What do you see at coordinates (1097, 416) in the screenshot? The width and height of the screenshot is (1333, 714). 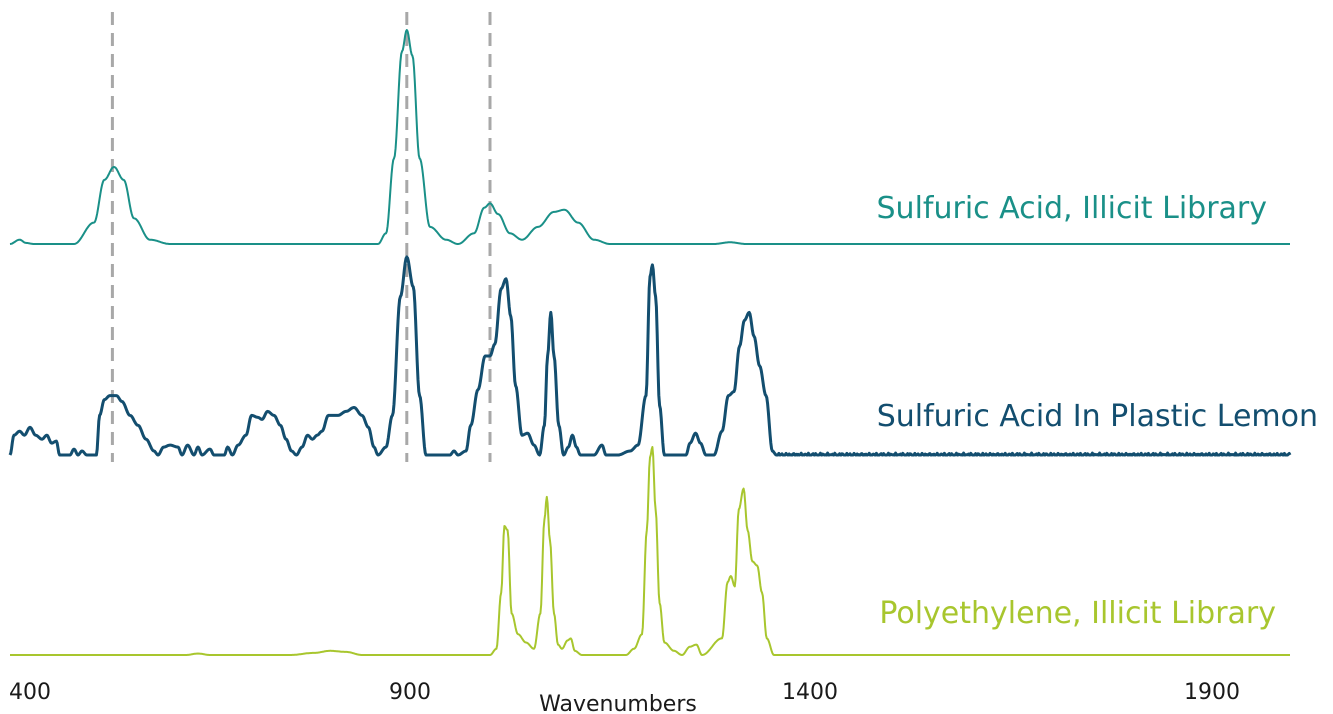 I see `series-label-sulfuric-acid-plastic-lemon: Sulfuric Acid In Plastic Lemon` at bounding box center [1097, 416].